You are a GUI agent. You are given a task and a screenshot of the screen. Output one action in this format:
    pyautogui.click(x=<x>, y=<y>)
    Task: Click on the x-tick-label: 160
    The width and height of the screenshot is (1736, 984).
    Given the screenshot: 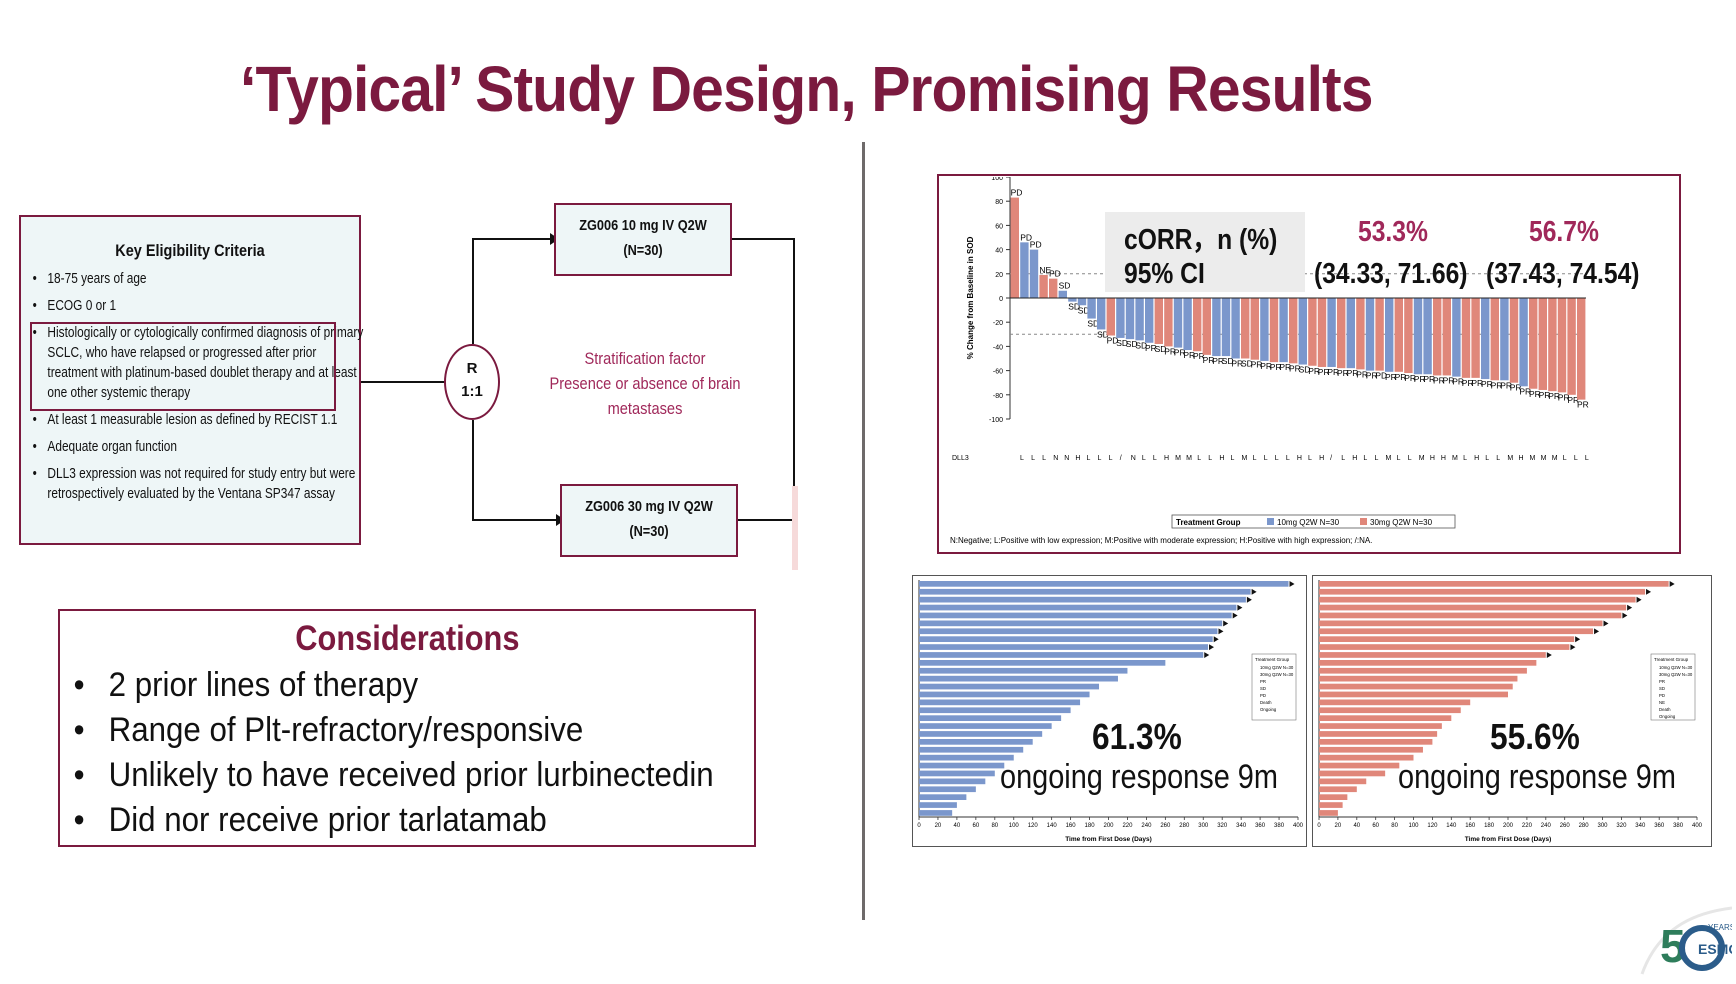 What is the action you would take?
    pyautogui.click(x=1470, y=826)
    